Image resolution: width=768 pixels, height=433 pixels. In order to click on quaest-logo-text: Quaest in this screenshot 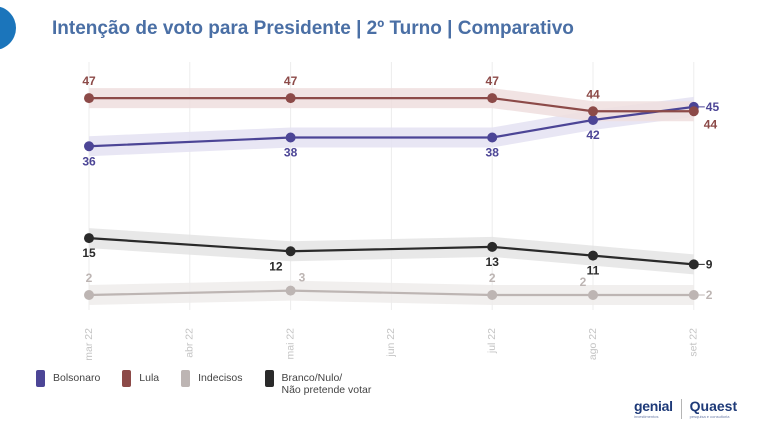, I will do `click(713, 406)`.